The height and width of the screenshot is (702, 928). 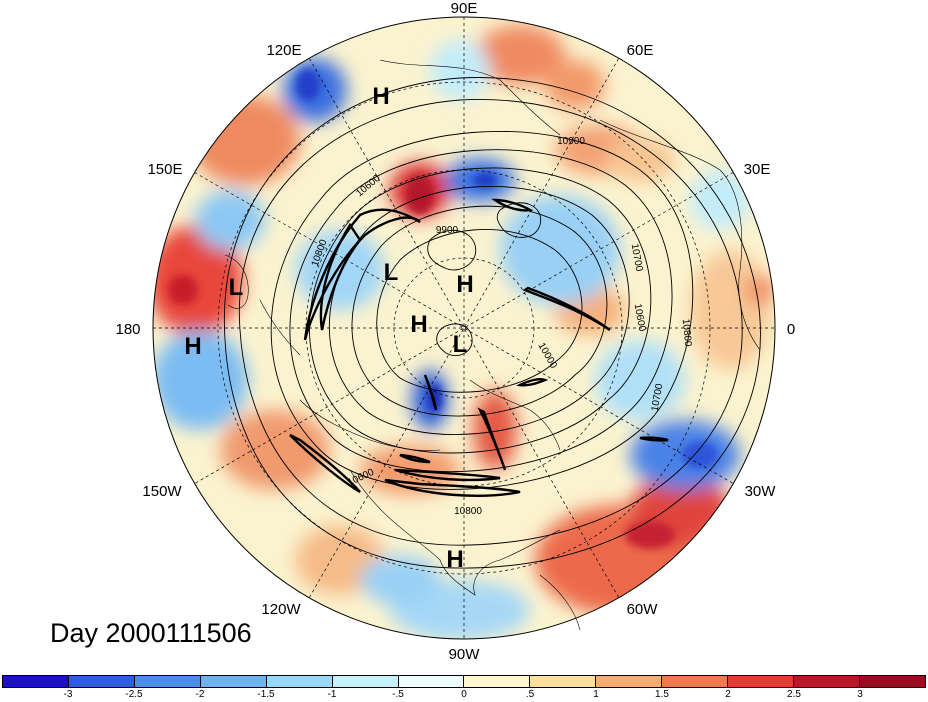 What do you see at coordinates (757, 169) in the screenshot?
I see `lon-label-30e: 30E` at bounding box center [757, 169].